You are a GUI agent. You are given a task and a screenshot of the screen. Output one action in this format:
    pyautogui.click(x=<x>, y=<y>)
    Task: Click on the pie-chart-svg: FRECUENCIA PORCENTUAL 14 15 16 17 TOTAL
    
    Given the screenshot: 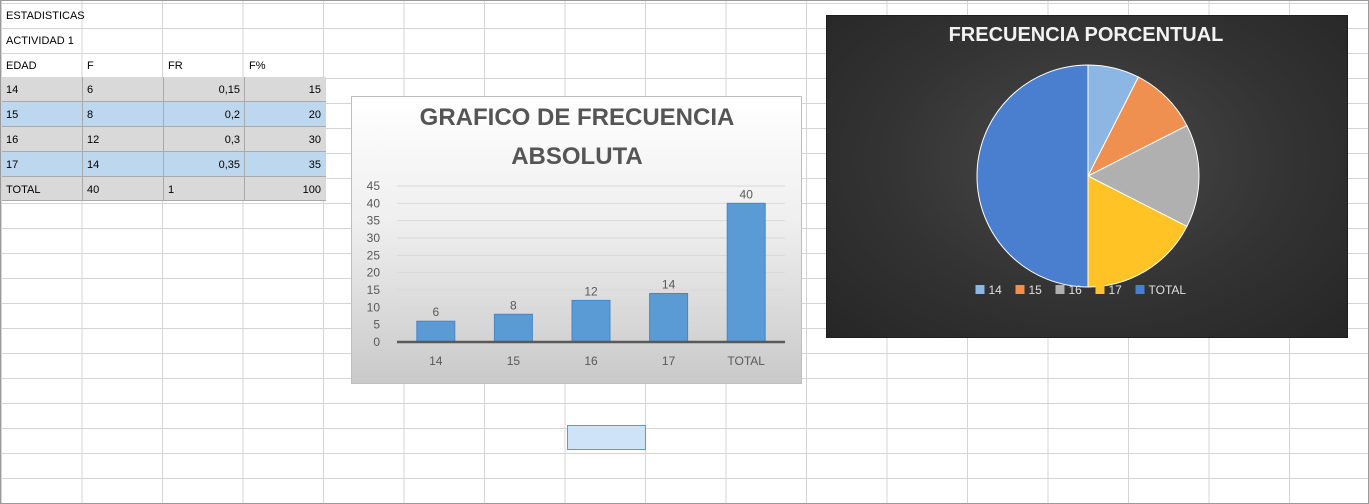 What is the action you would take?
    pyautogui.click(x=1086, y=160)
    